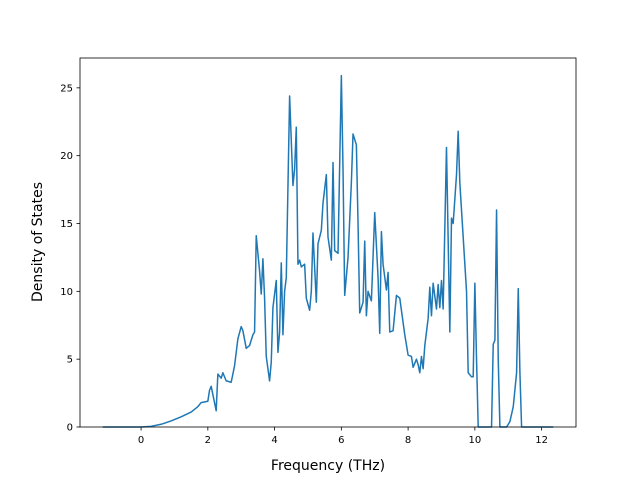 The image size is (640, 480). What do you see at coordinates (70, 428) in the screenshot?
I see `y-tick-label: 0` at bounding box center [70, 428].